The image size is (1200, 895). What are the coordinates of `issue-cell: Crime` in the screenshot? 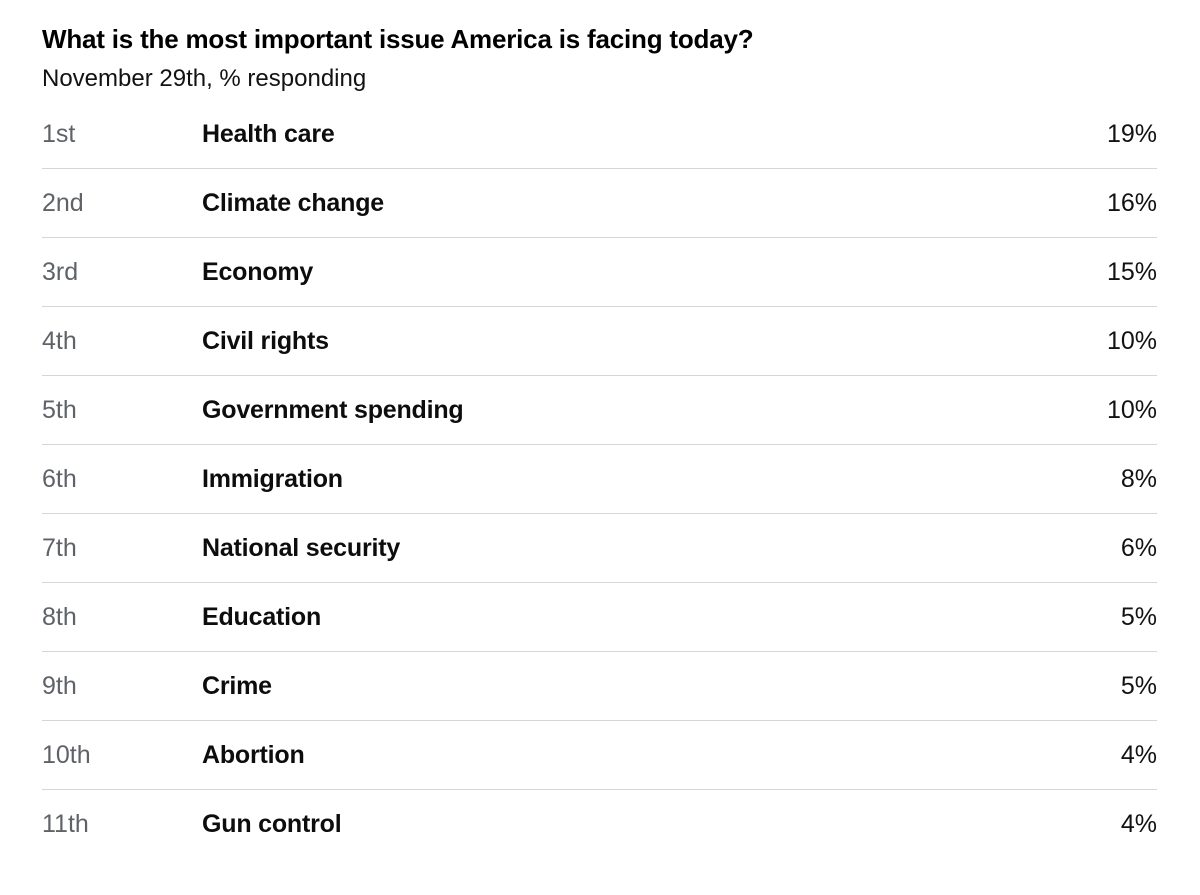 It's located at (237, 685).